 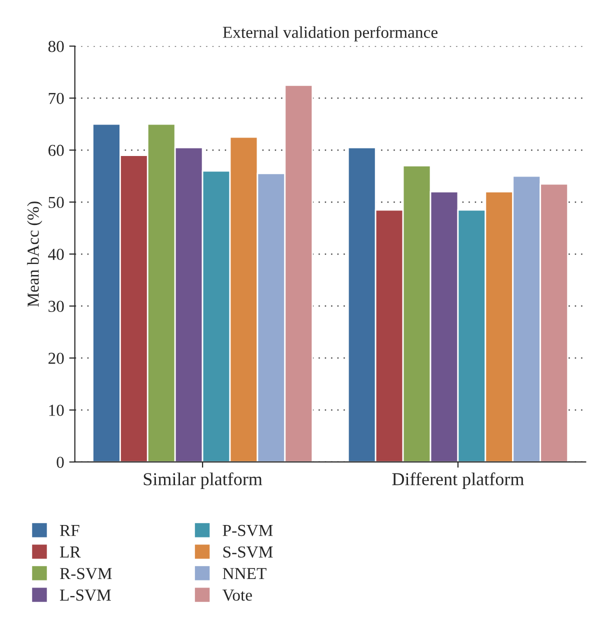 I want to click on y-tick-label: 40, so click(x=56, y=254).